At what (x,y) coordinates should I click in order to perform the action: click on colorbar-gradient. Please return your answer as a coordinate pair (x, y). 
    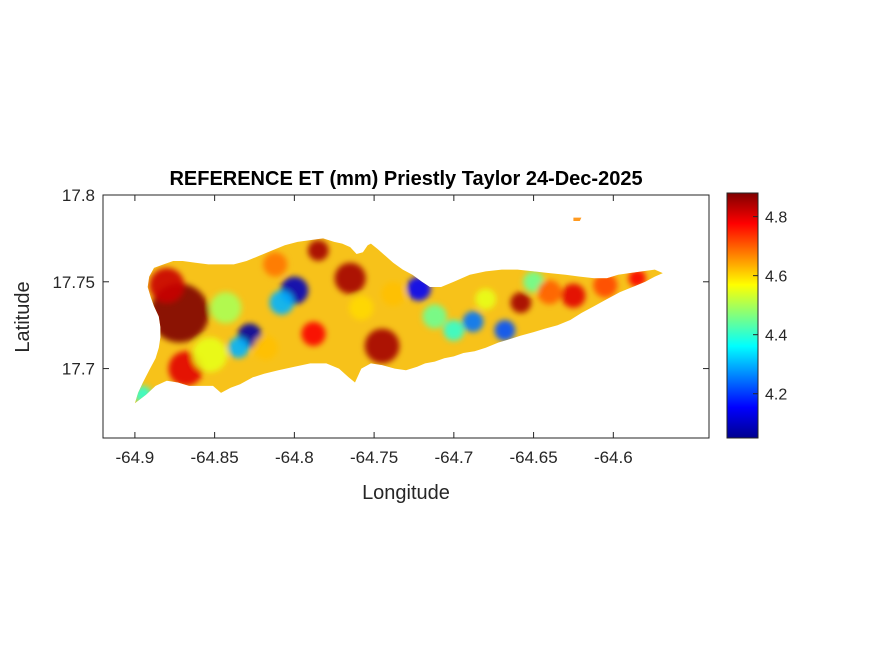
    Looking at the image, I should click on (742, 315).